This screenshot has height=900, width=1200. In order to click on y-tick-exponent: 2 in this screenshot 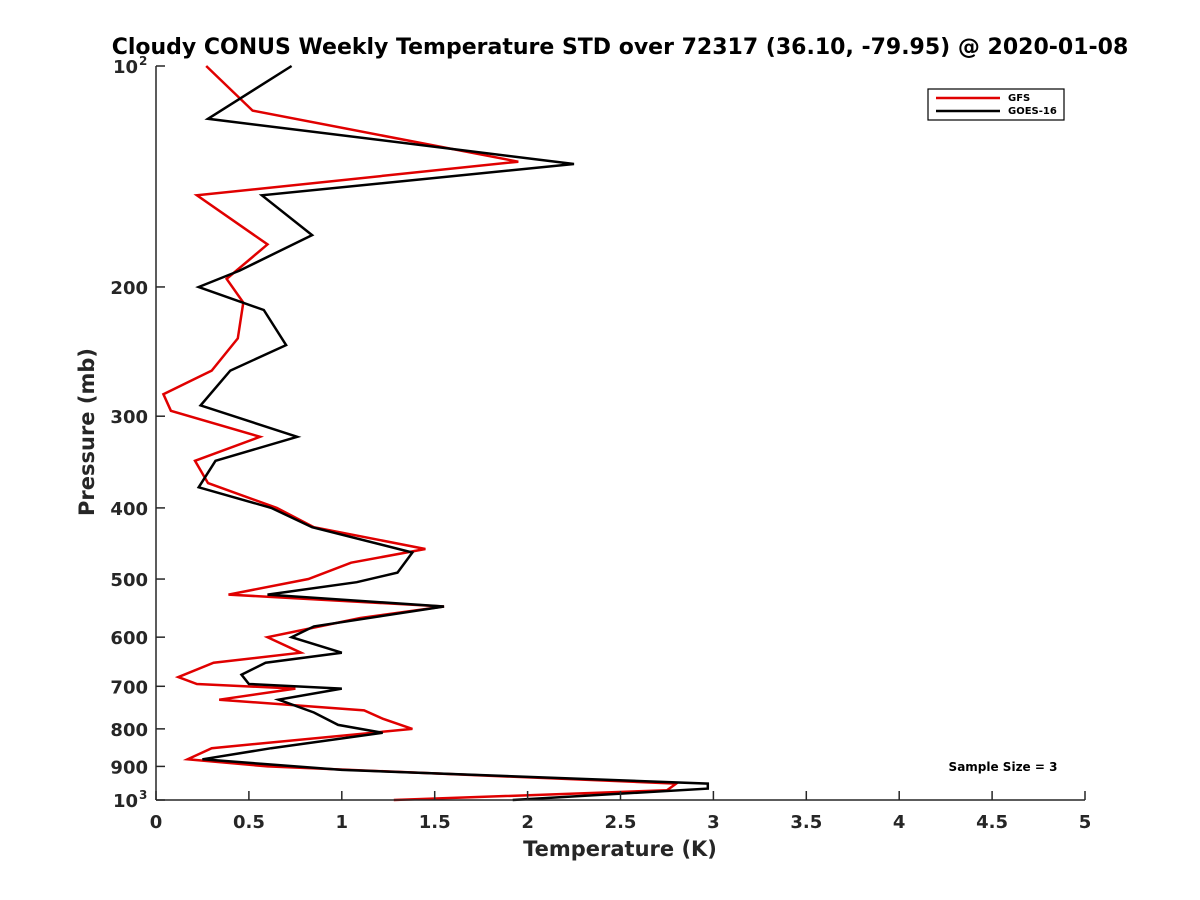, I will do `click(143, 61)`.